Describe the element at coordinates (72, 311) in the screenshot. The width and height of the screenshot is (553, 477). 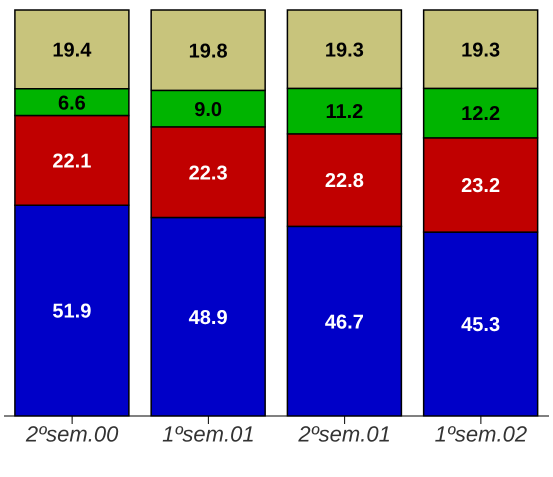
I see `data-label: 51.9` at that location.